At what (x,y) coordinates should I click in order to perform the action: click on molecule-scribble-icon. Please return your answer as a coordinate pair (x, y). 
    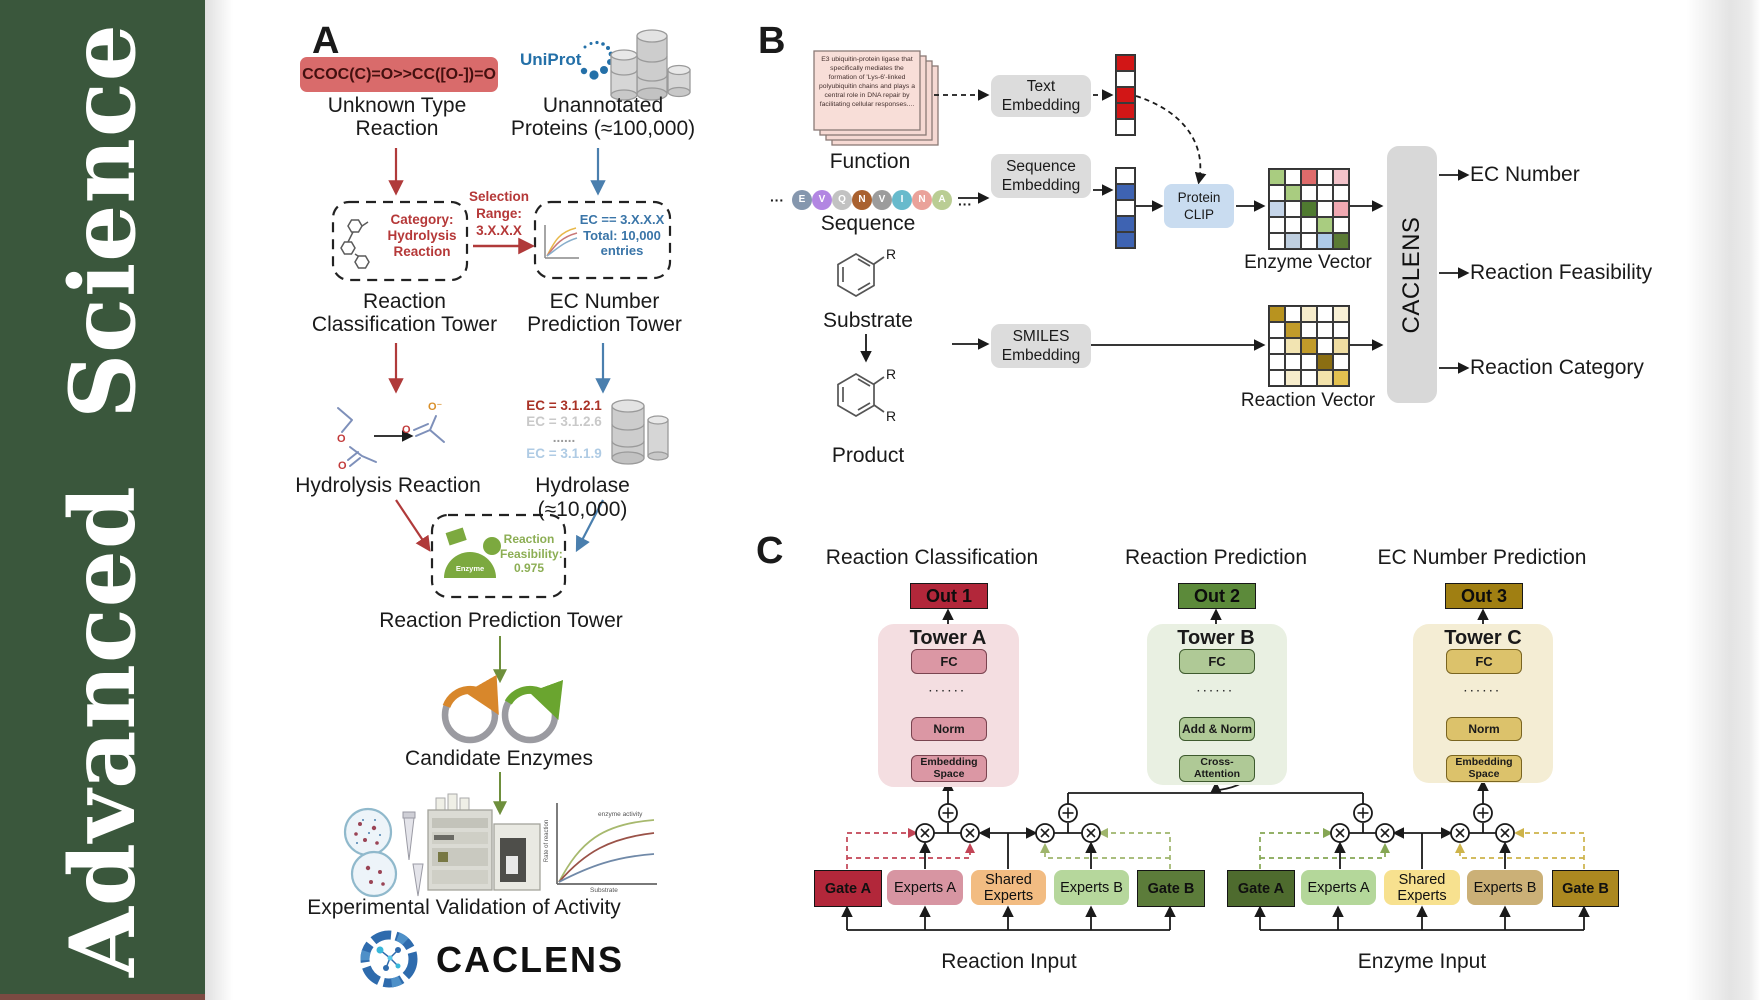
    Looking at the image, I should click on (355, 244).